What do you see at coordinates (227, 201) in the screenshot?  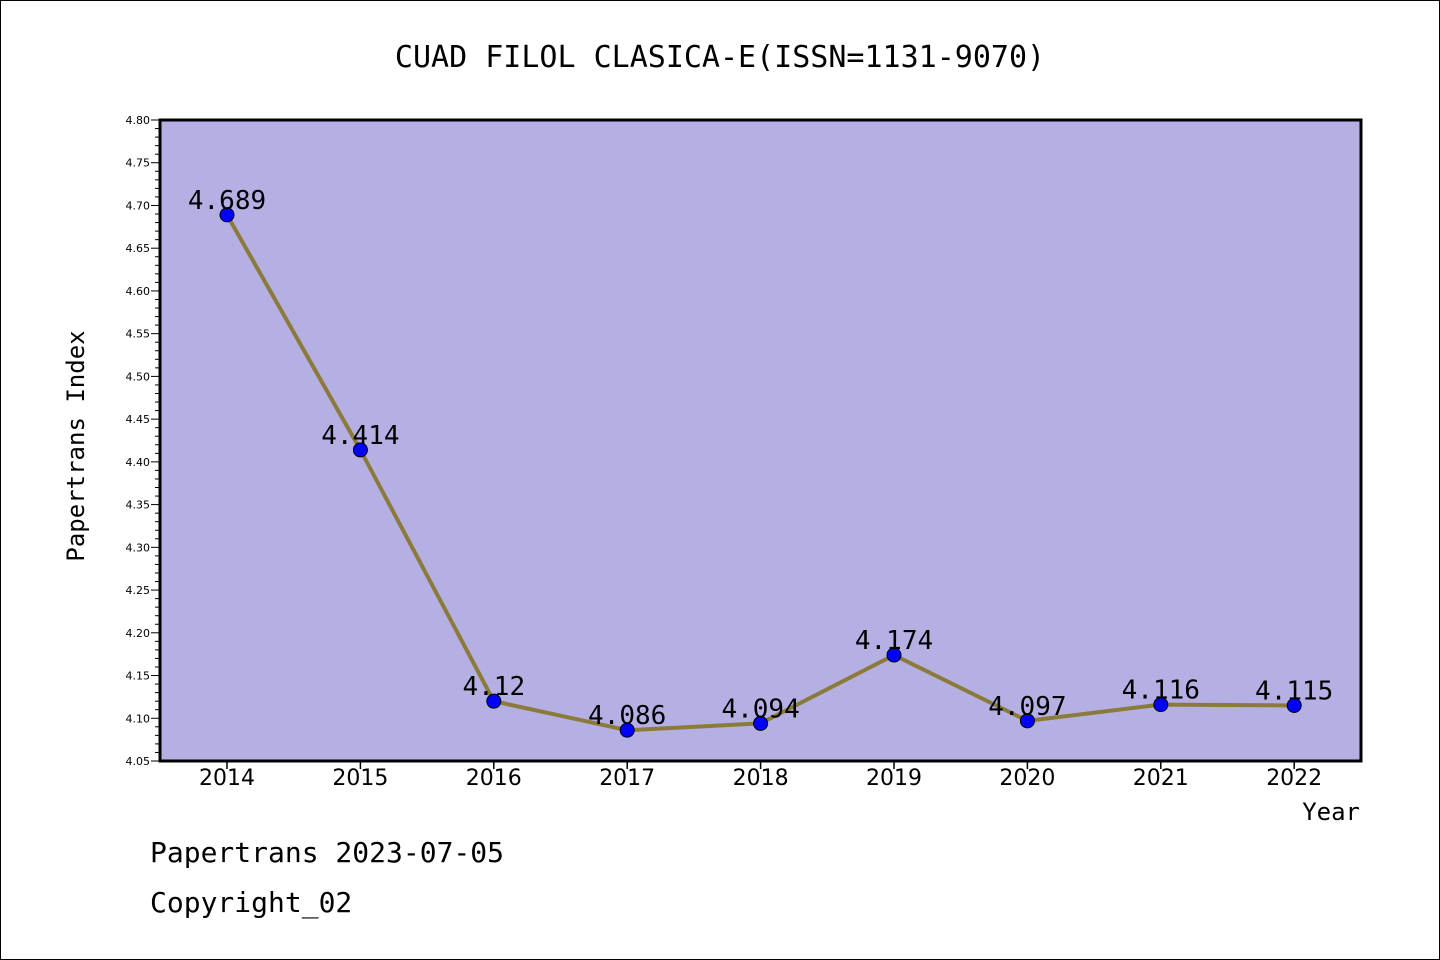 I see `data-label: 4.689` at bounding box center [227, 201].